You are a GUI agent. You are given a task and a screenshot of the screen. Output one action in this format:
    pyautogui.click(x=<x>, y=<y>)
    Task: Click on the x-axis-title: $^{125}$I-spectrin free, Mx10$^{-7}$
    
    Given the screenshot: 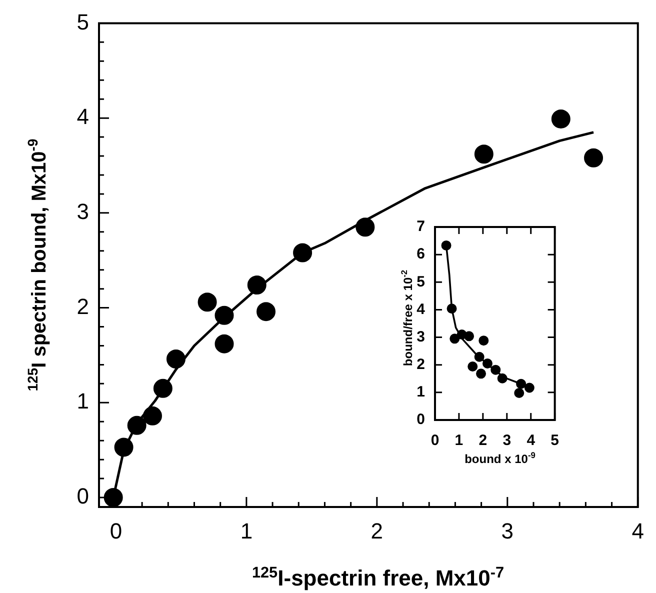 What is the action you would take?
    pyautogui.click(x=378, y=578)
    